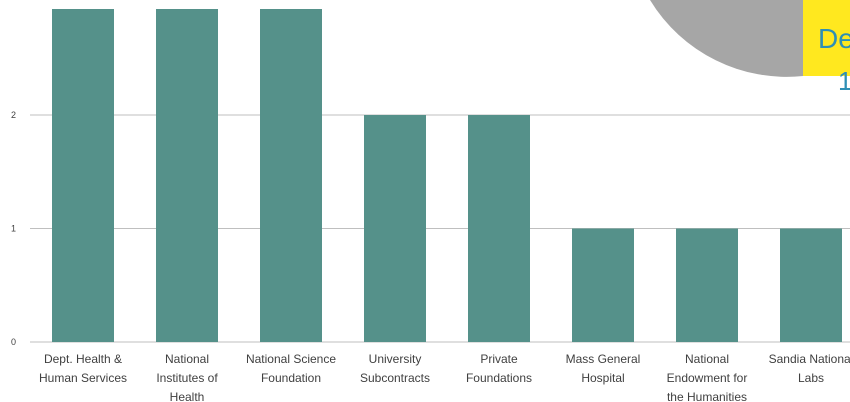 The width and height of the screenshot is (850, 402). I want to click on x-category-label-line: Institutes of, so click(187, 378).